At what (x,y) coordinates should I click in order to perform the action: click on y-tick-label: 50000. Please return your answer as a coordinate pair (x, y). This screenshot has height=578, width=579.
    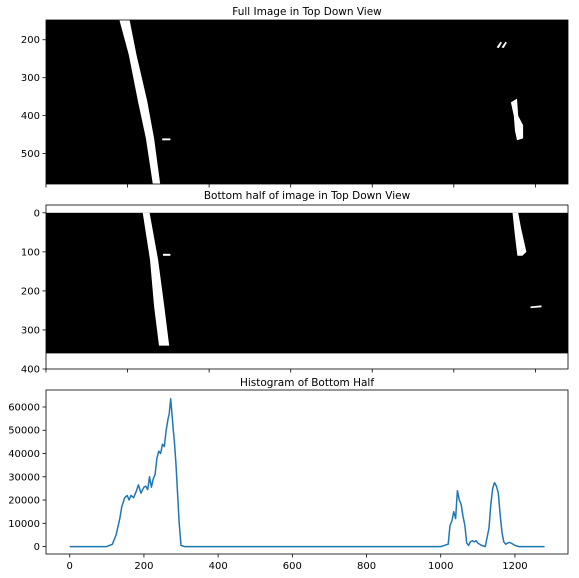
    Looking at the image, I should click on (24, 431).